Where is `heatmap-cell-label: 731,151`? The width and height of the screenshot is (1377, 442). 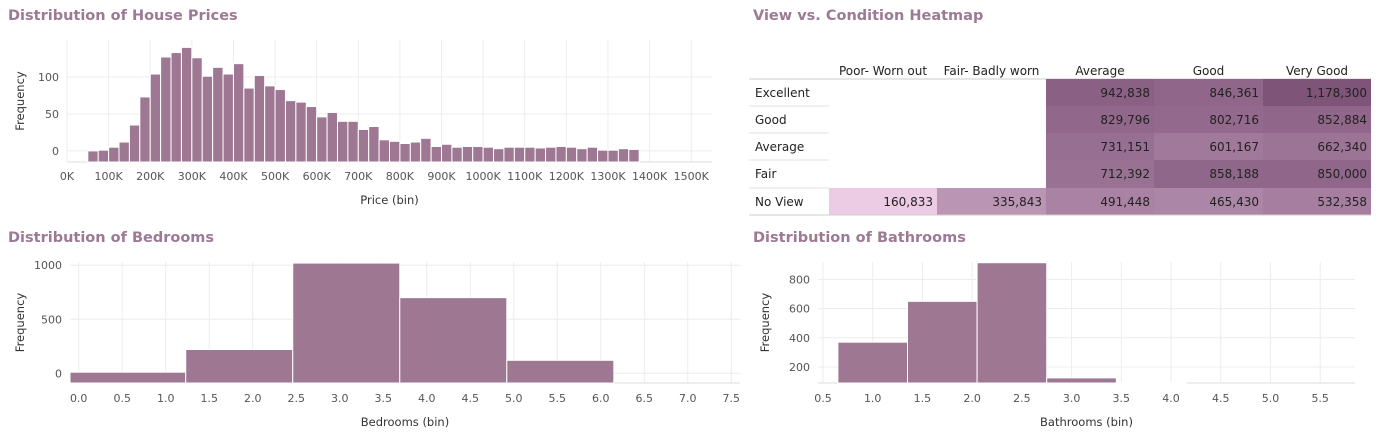 heatmap-cell-label: 731,151 is located at coordinates (1125, 147).